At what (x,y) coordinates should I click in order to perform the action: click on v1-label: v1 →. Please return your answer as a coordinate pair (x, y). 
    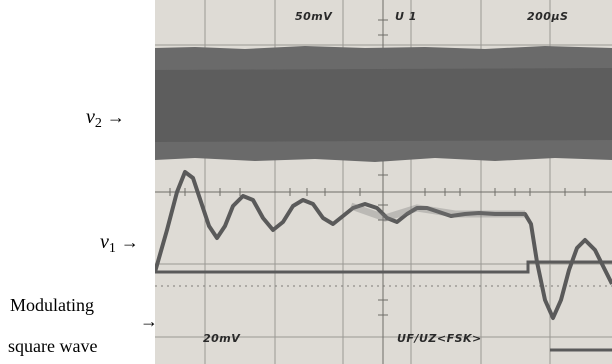
    Looking at the image, I should click on (119, 243).